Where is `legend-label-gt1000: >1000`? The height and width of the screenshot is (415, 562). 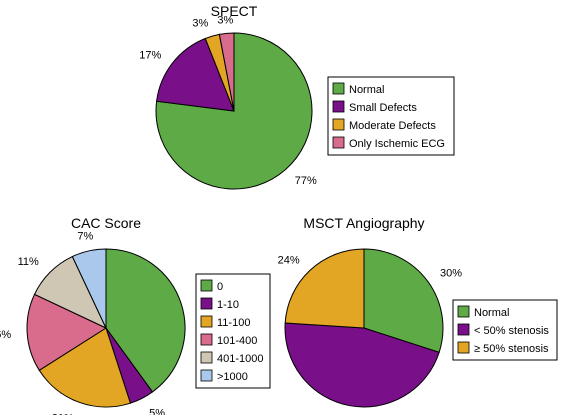 legend-label-gt1000: >1000 is located at coordinates (232, 377).